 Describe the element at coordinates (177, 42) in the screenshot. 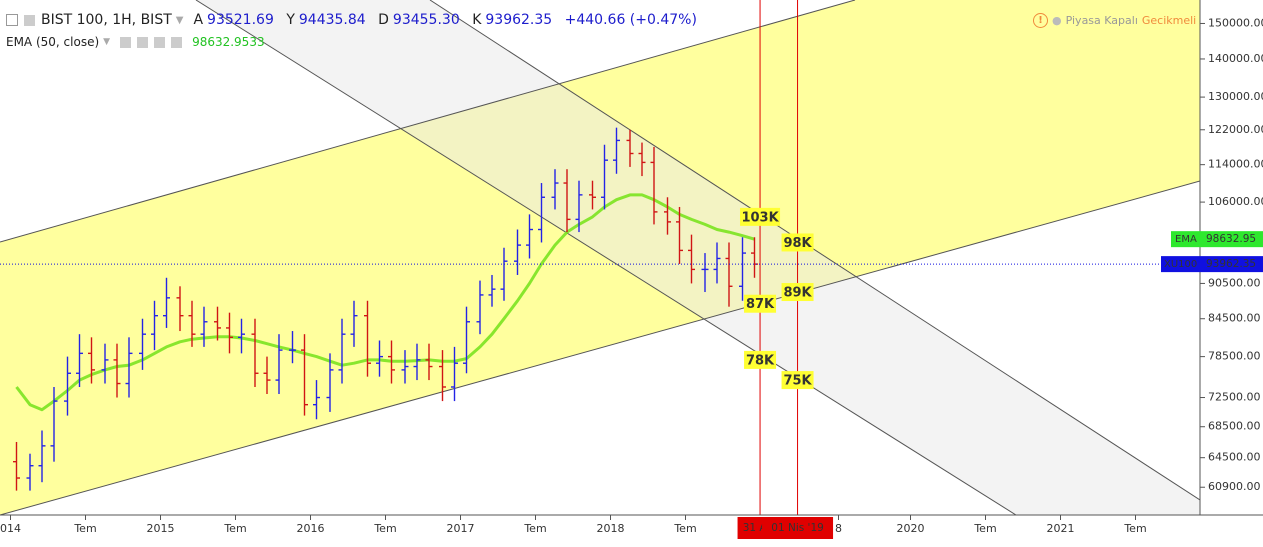

I see `close-icon` at that location.